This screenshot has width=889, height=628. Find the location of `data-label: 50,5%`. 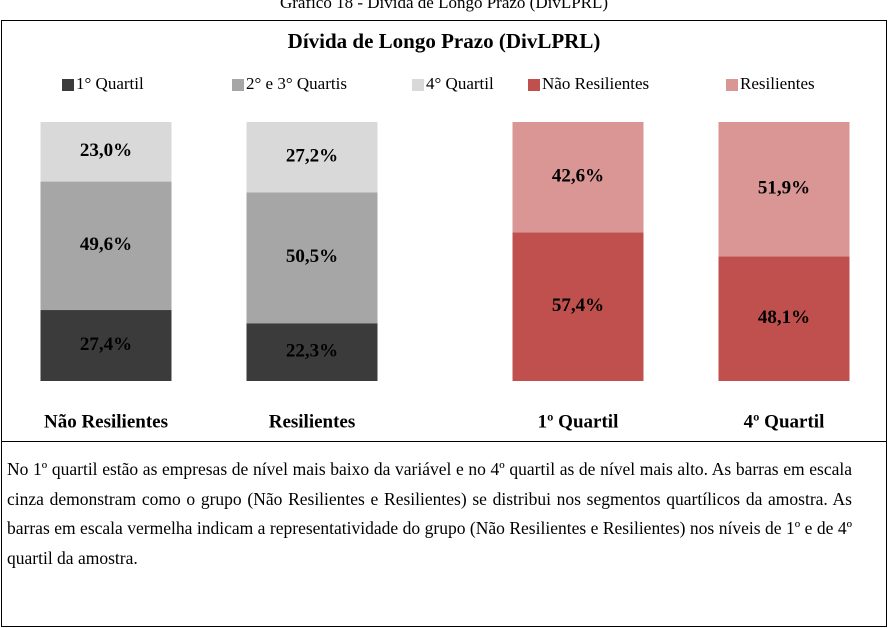

data-label: 50,5% is located at coordinates (312, 256).